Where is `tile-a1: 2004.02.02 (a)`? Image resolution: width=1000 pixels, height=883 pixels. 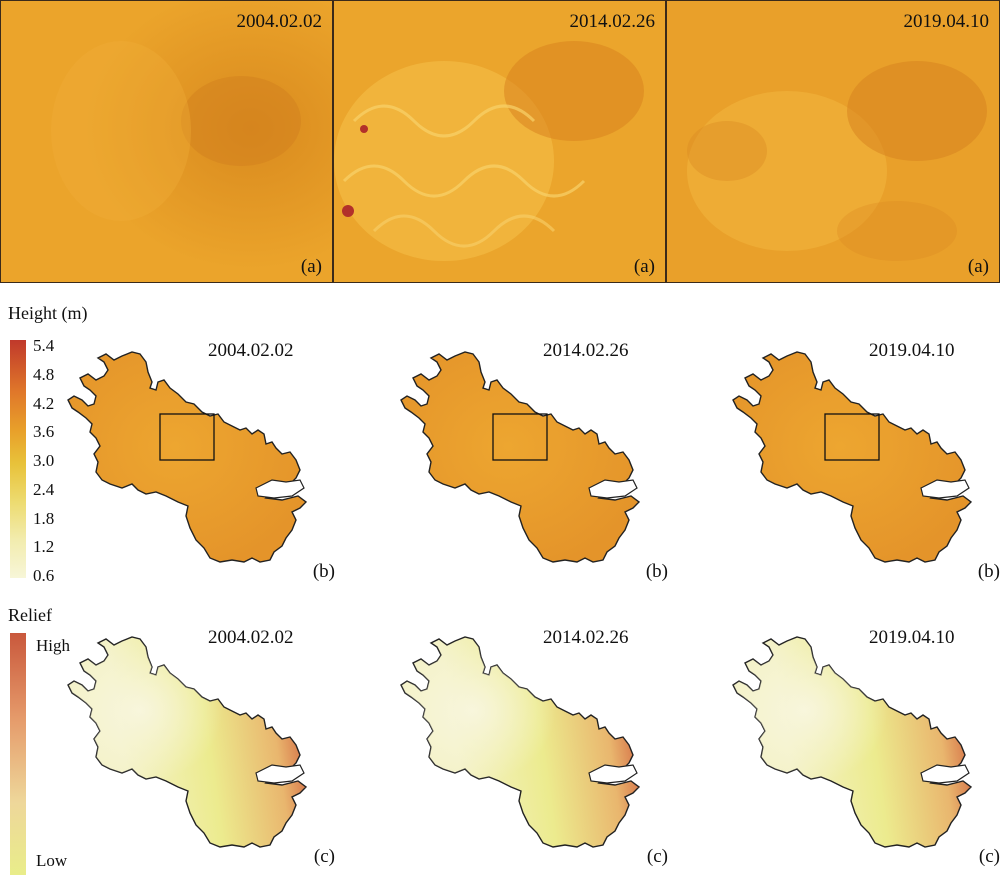
tile-a1: 2004.02.02 (a) is located at coordinates (166, 141).